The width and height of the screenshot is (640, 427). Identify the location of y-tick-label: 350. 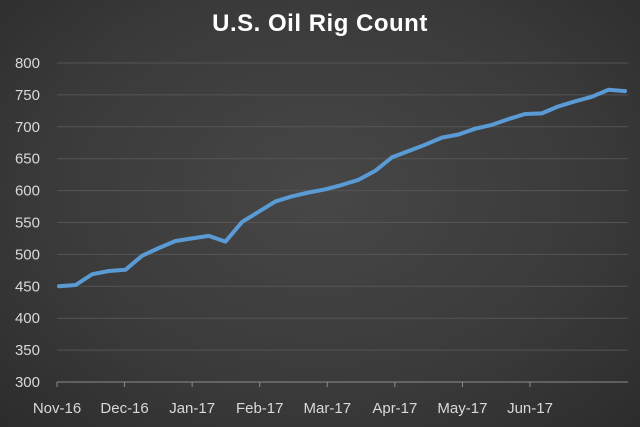
(27, 350).